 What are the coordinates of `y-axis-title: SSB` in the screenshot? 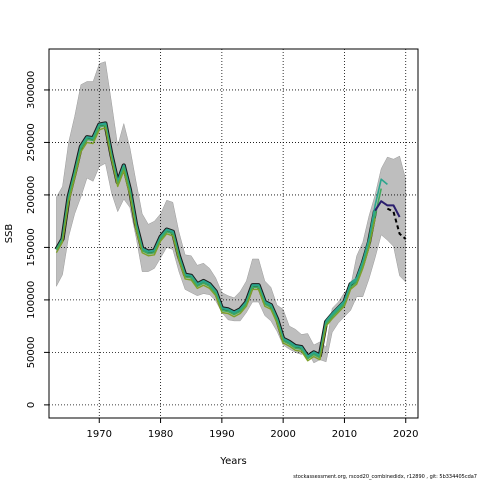 It's located at (9, 234).